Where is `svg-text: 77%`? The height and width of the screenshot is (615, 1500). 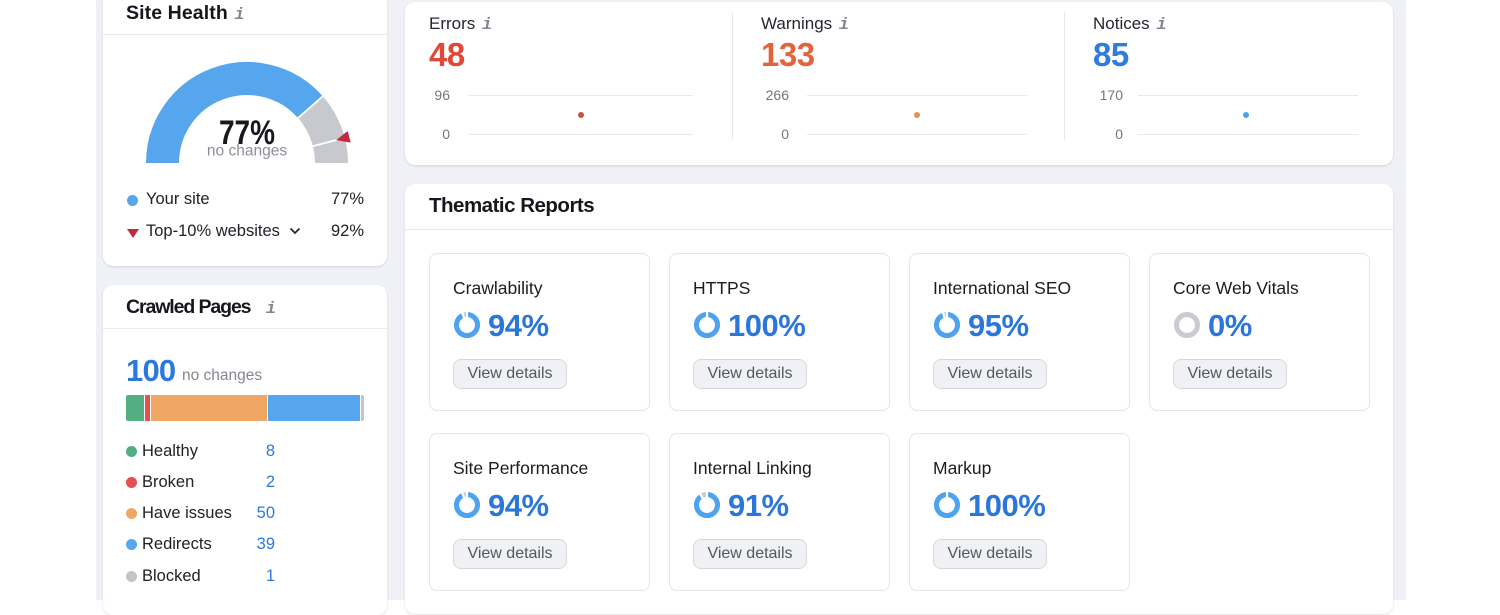
svg-text: 77% is located at coordinates (247, 133).